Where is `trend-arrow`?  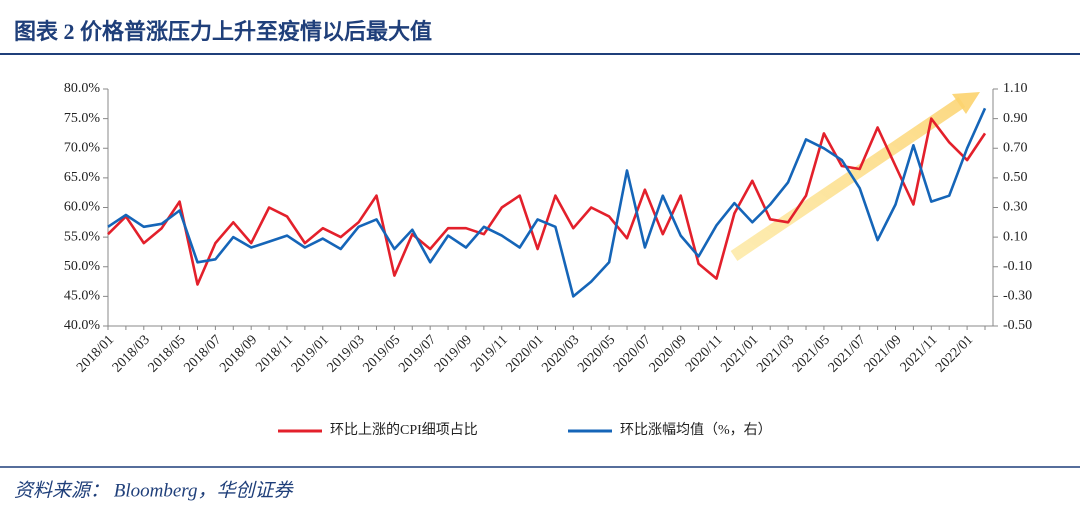
trend-arrow is located at coordinates (855, 176).